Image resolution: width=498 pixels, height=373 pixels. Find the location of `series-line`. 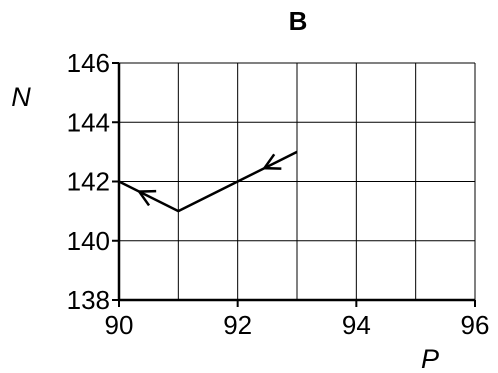

series-line is located at coordinates (208, 181).